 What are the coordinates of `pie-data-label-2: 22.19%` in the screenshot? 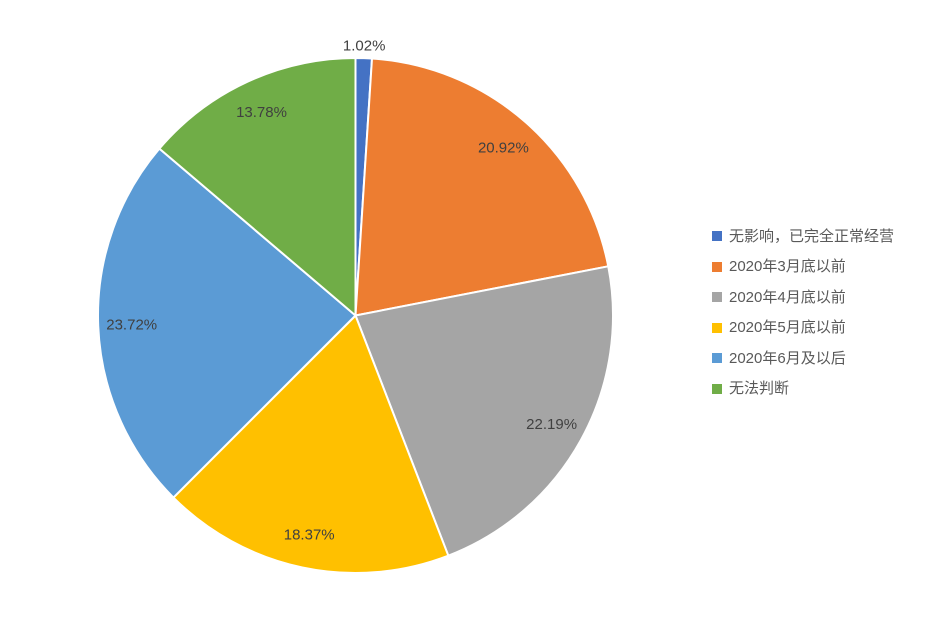 It's located at (551, 424).